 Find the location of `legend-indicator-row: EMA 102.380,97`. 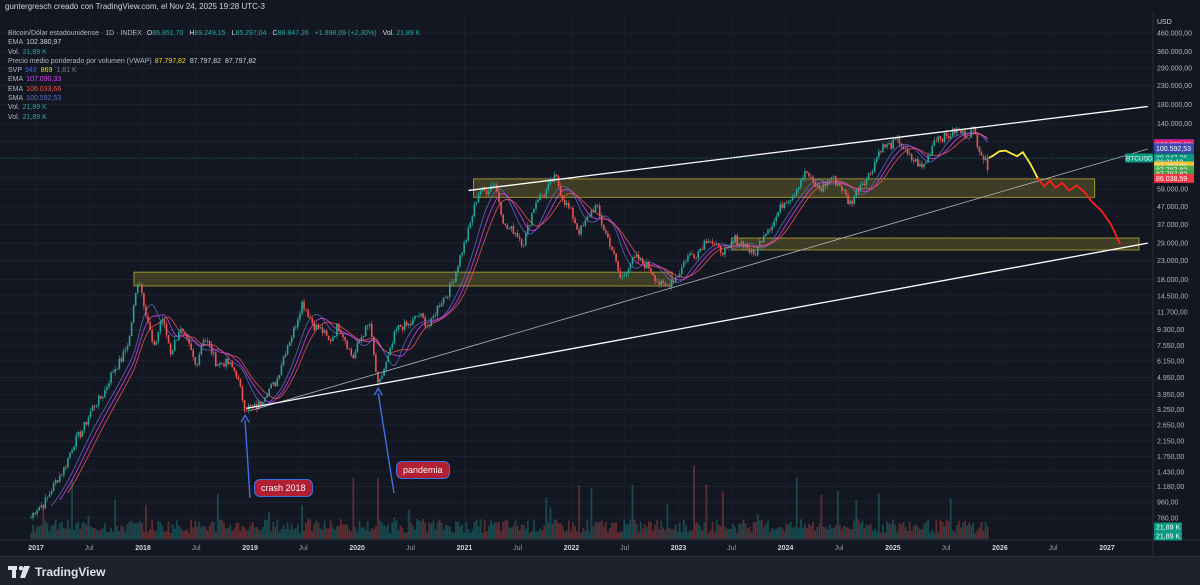

legend-indicator-row: EMA 102.380,97 is located at coordinates (214, 42).